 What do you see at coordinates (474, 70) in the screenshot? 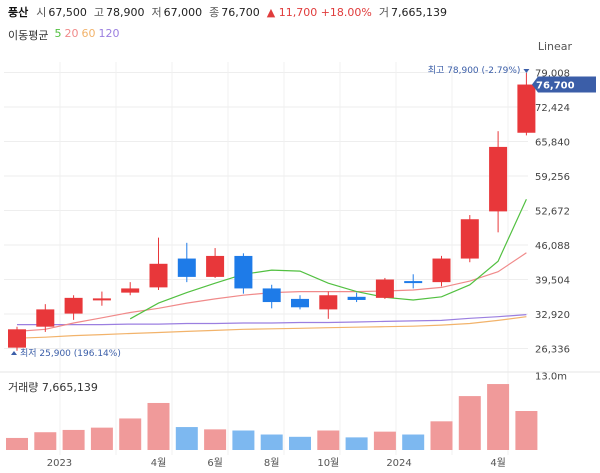
I see `max-price-annotation: 최고 78,900 (-2.79%)` at bounding box center [474, 70].